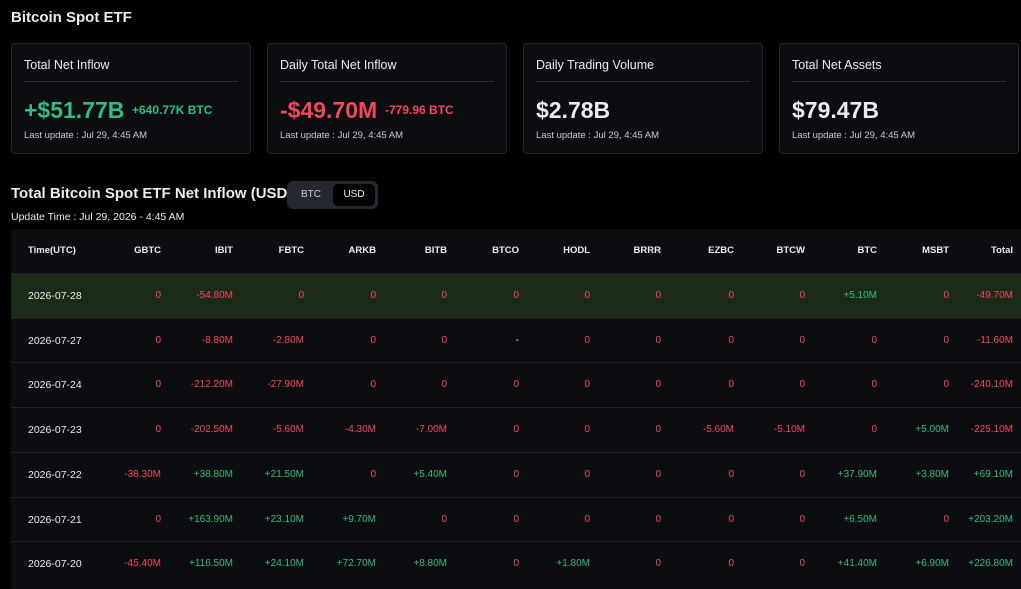 The height and width of the screenshot is (589, 1021). Describe the element at coordinates (284, 519) in the screenshot. I see `flow-cell: +23.10M` at that location.